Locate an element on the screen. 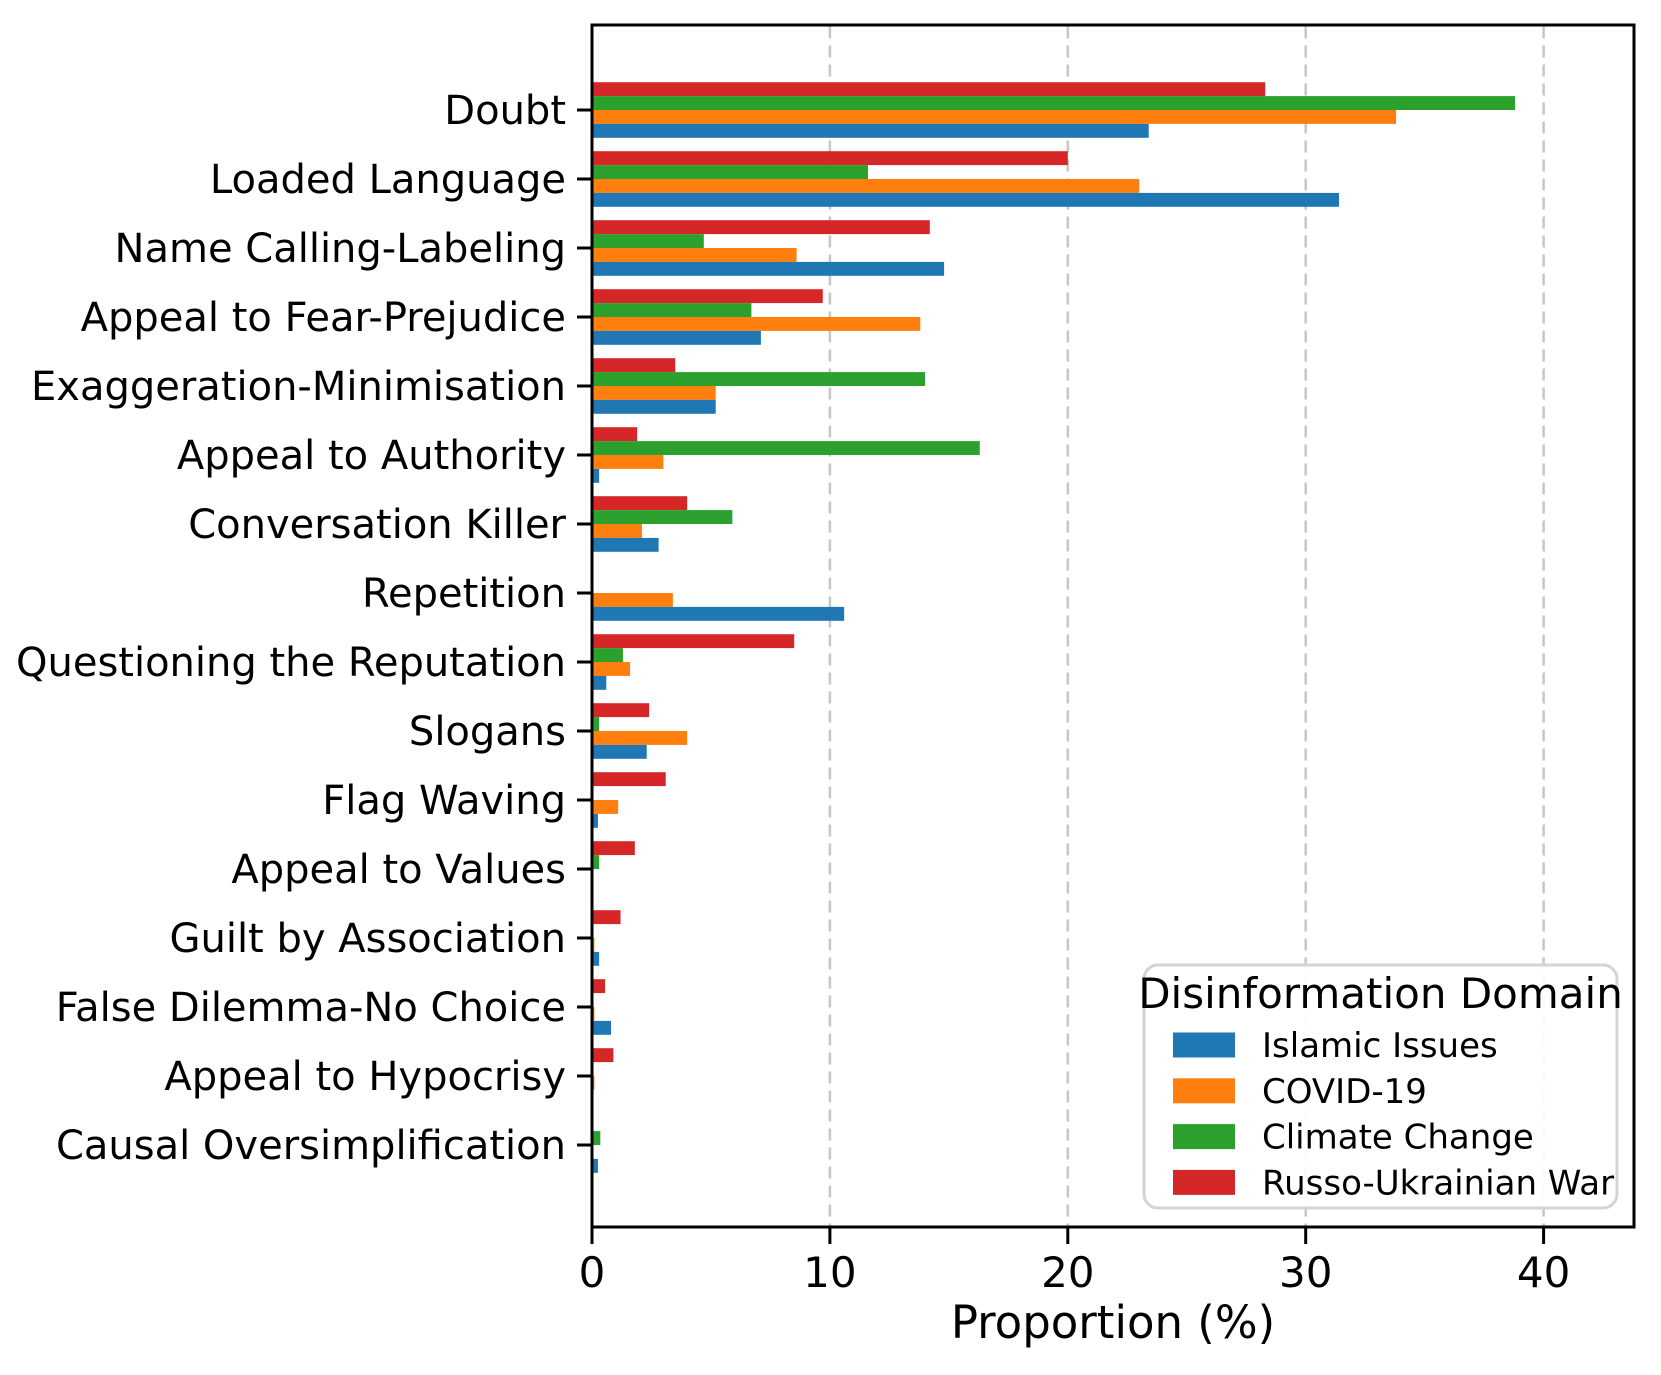 The width and height of the screenshot is (1661, 1375). y-category-label: Slogans is located at coordinates (487, 732).